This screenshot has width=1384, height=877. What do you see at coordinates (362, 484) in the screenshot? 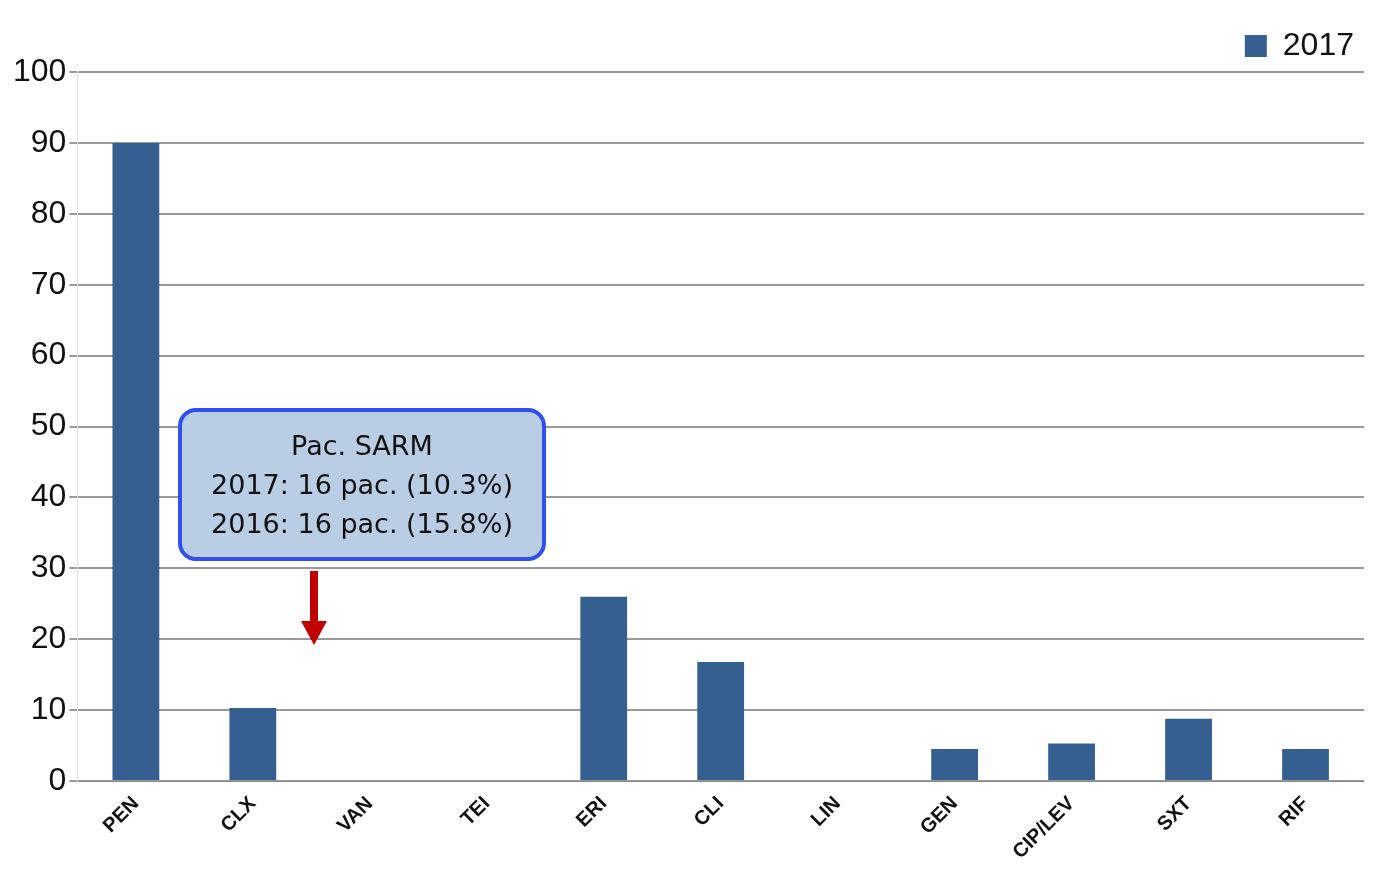
I see `annotation: Pac. SARM 2017: 16 pac. (10.3%) 2016: 16 pac. (15.8%)` at bounding box center [362, 484].